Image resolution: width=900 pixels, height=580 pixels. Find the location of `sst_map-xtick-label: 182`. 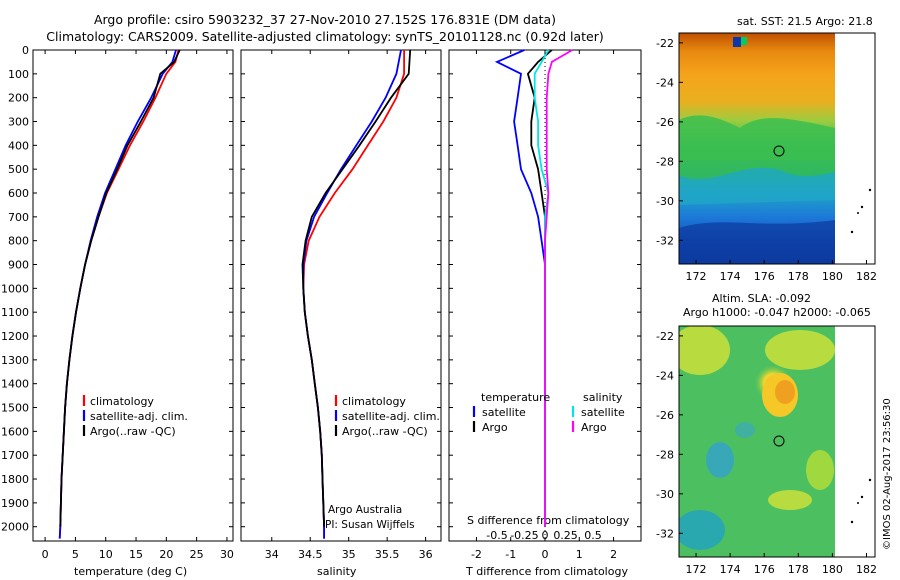

sst_map-xtick-label: 182 is located at coordinates (866, 276).